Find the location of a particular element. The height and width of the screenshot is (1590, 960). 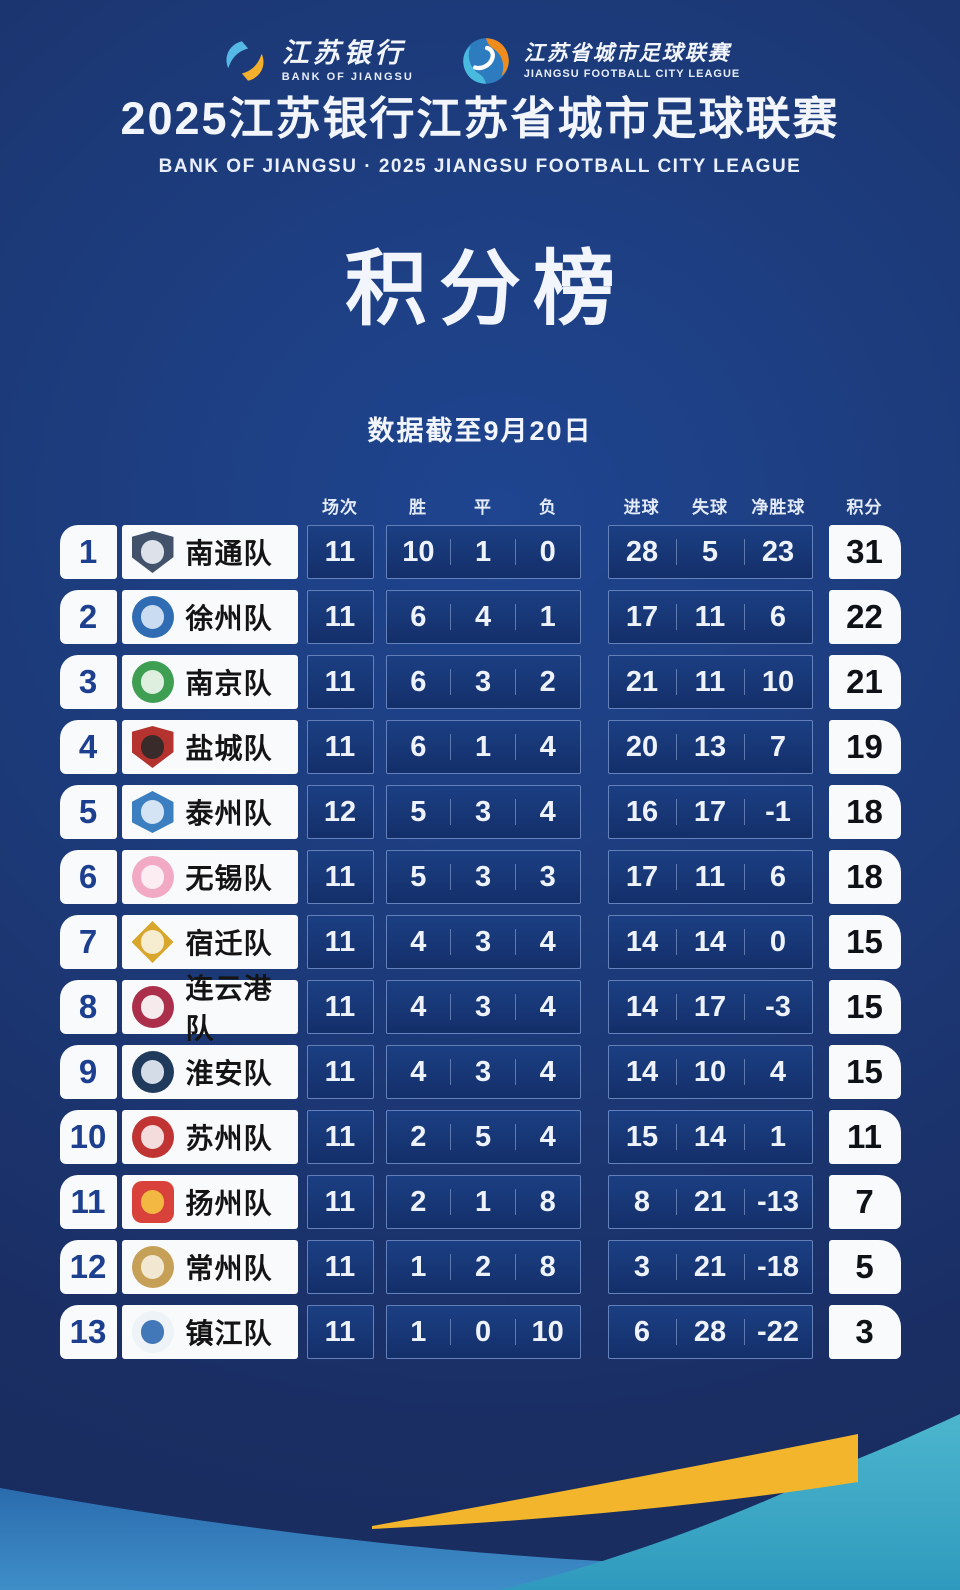

goals-for-value: 17 is located at coordinates (642, 876).